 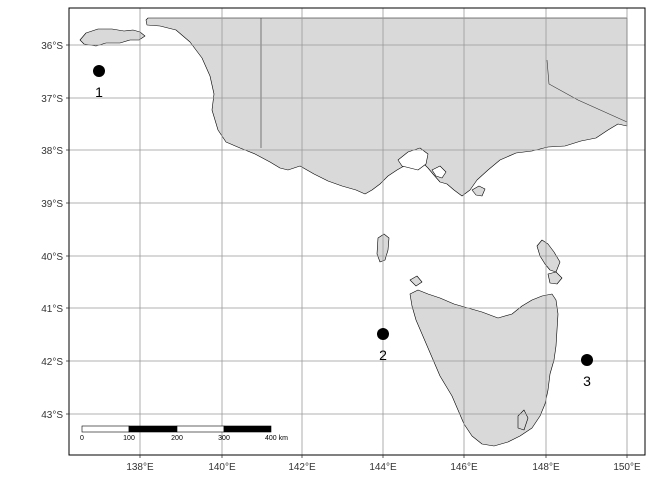 What do you see at coordinates (478, 191) in the screenshot?
I see `phillip-island` at bounding box center [478, 191].